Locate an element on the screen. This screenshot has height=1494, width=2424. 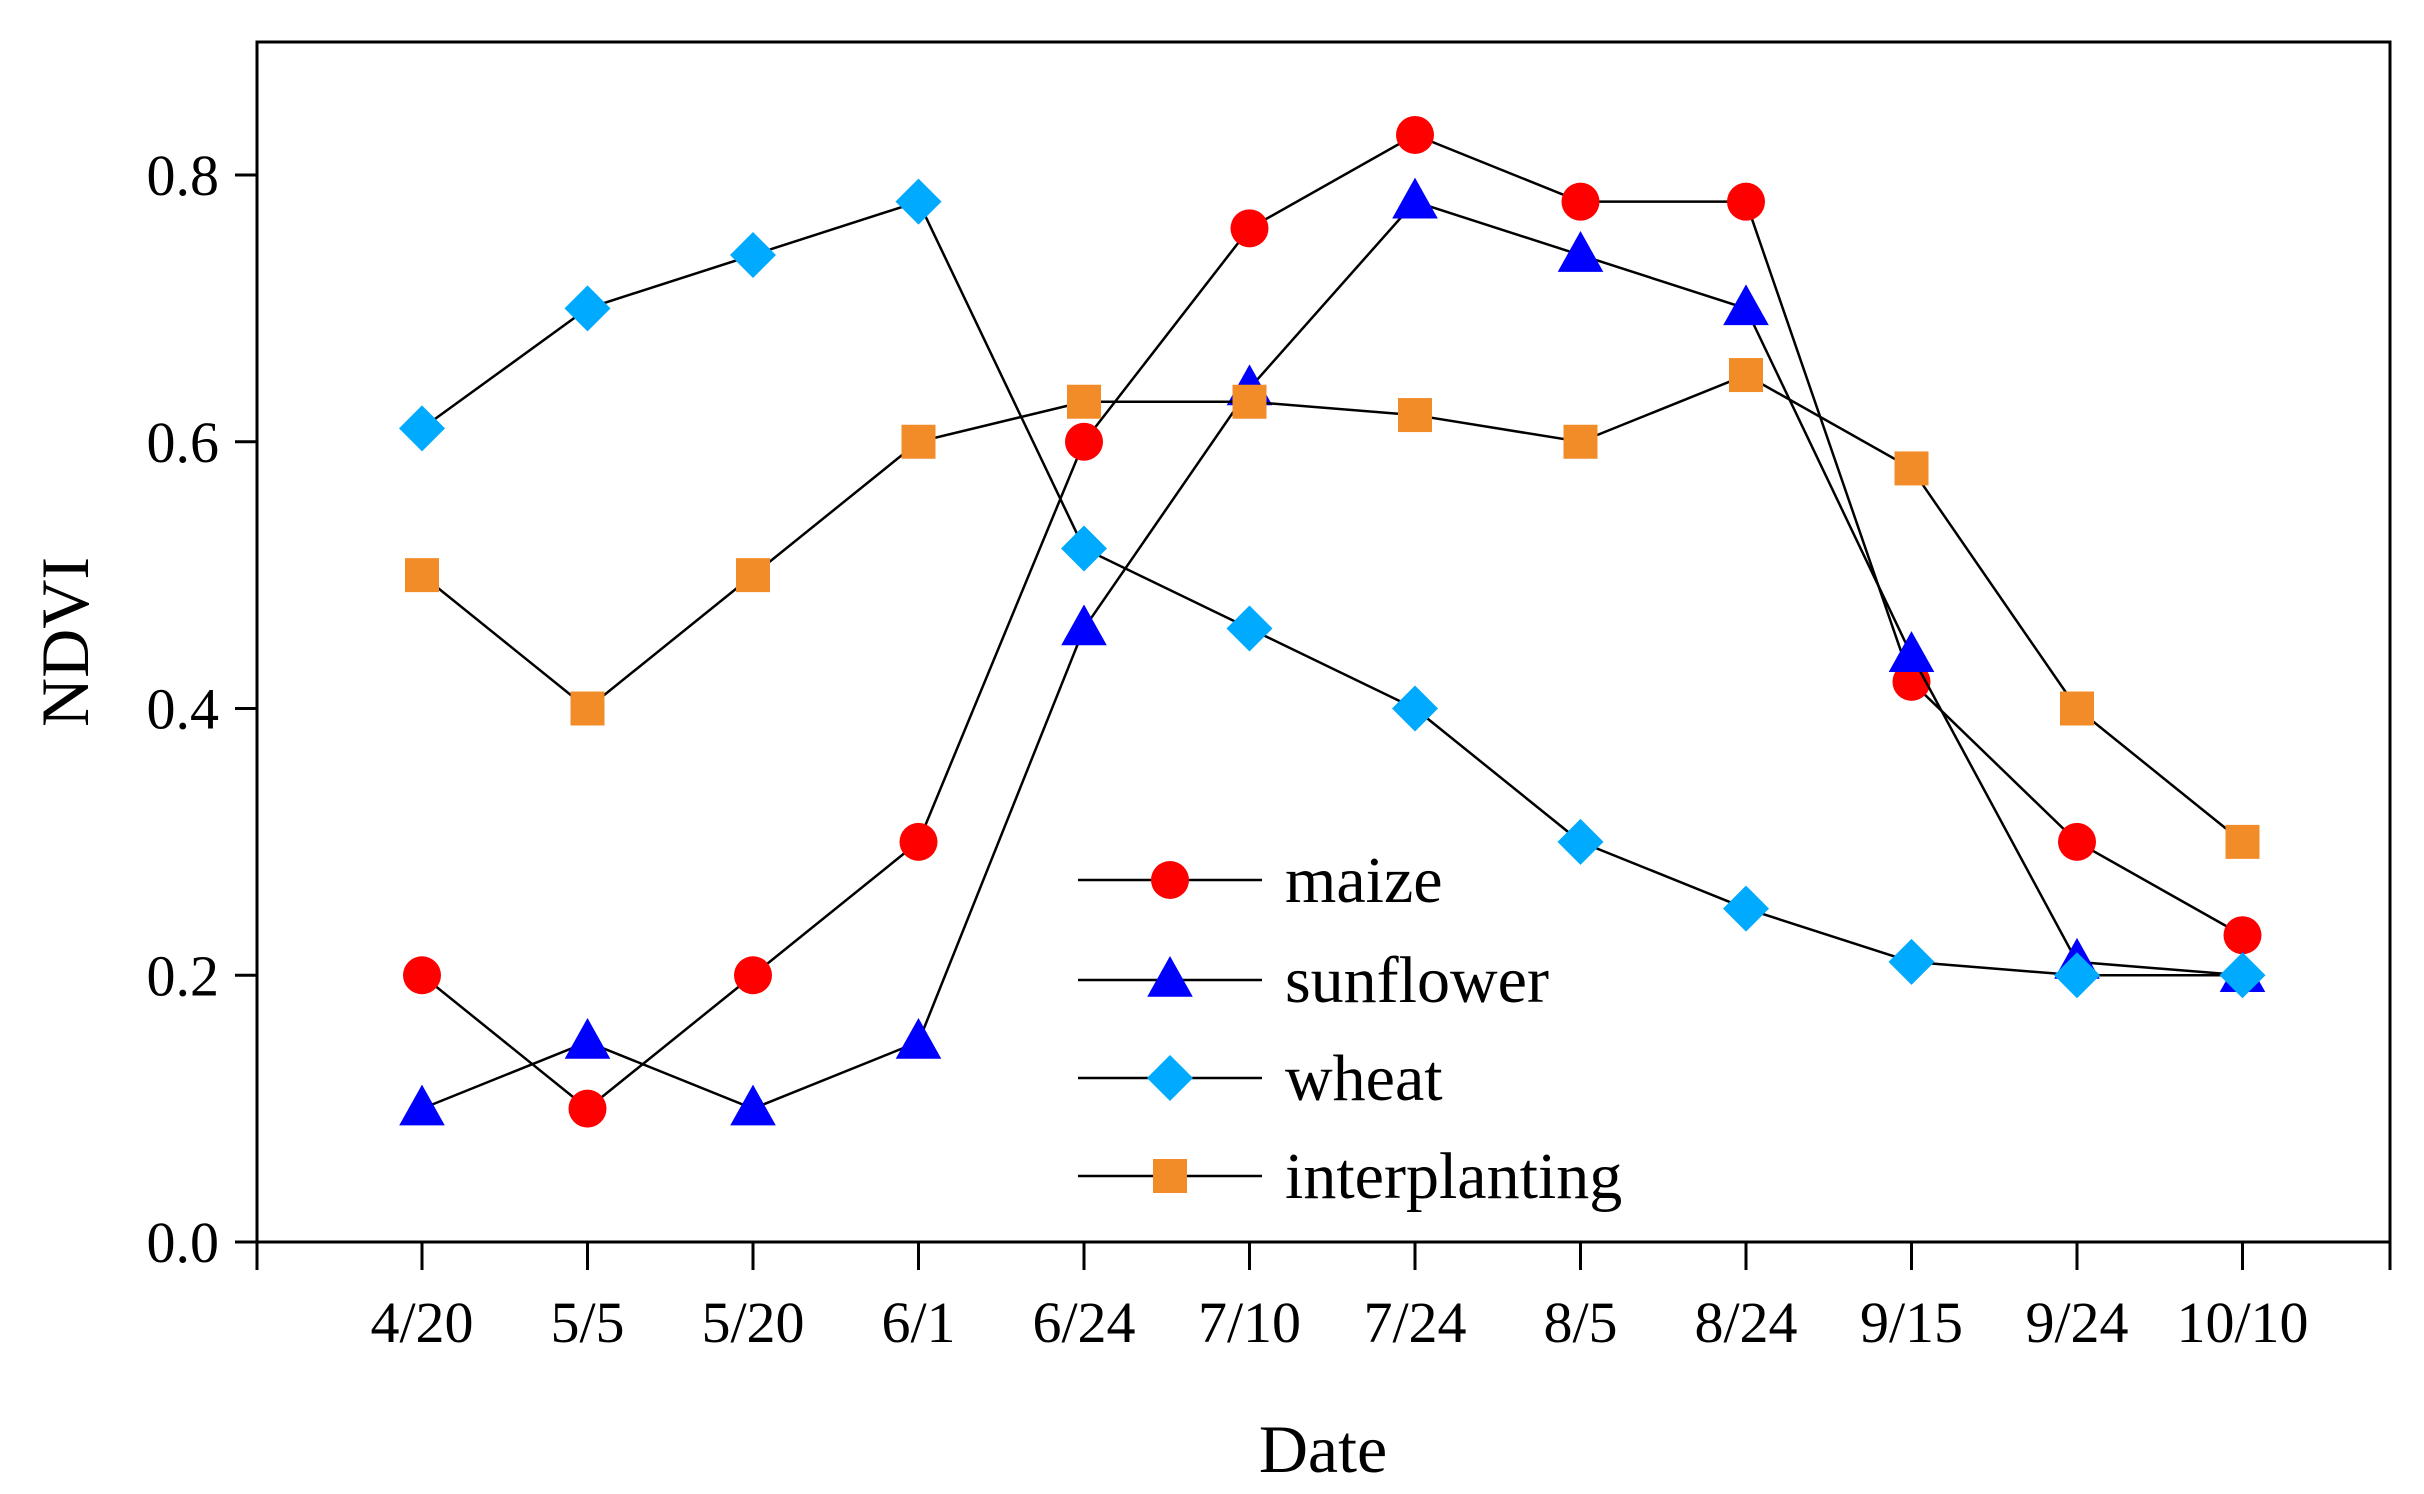
x-tick-label: 9/15 is located at coordinates (1911, 1322).